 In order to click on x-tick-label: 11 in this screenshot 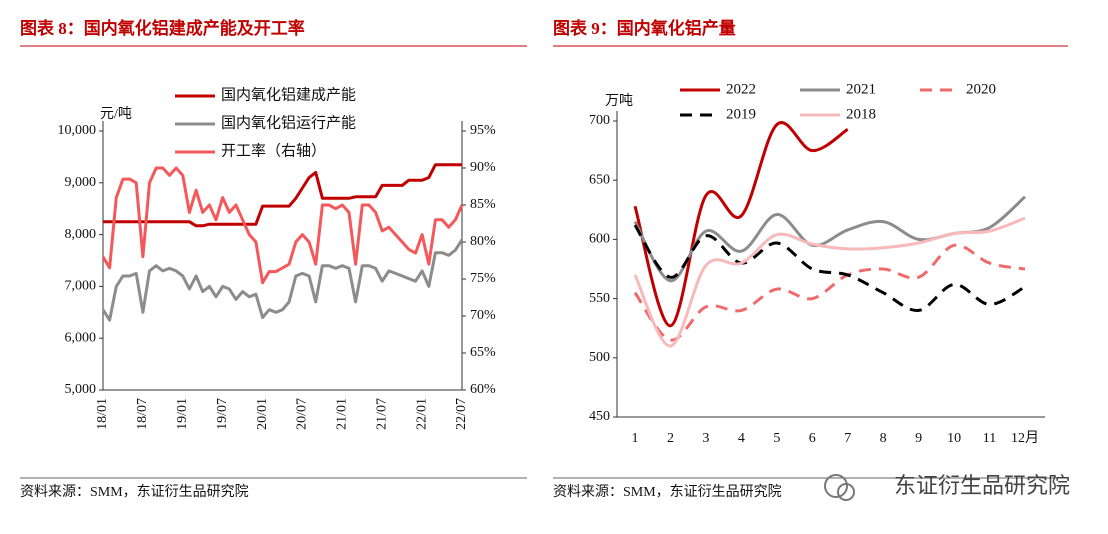, I will do `click(989, 438)`.